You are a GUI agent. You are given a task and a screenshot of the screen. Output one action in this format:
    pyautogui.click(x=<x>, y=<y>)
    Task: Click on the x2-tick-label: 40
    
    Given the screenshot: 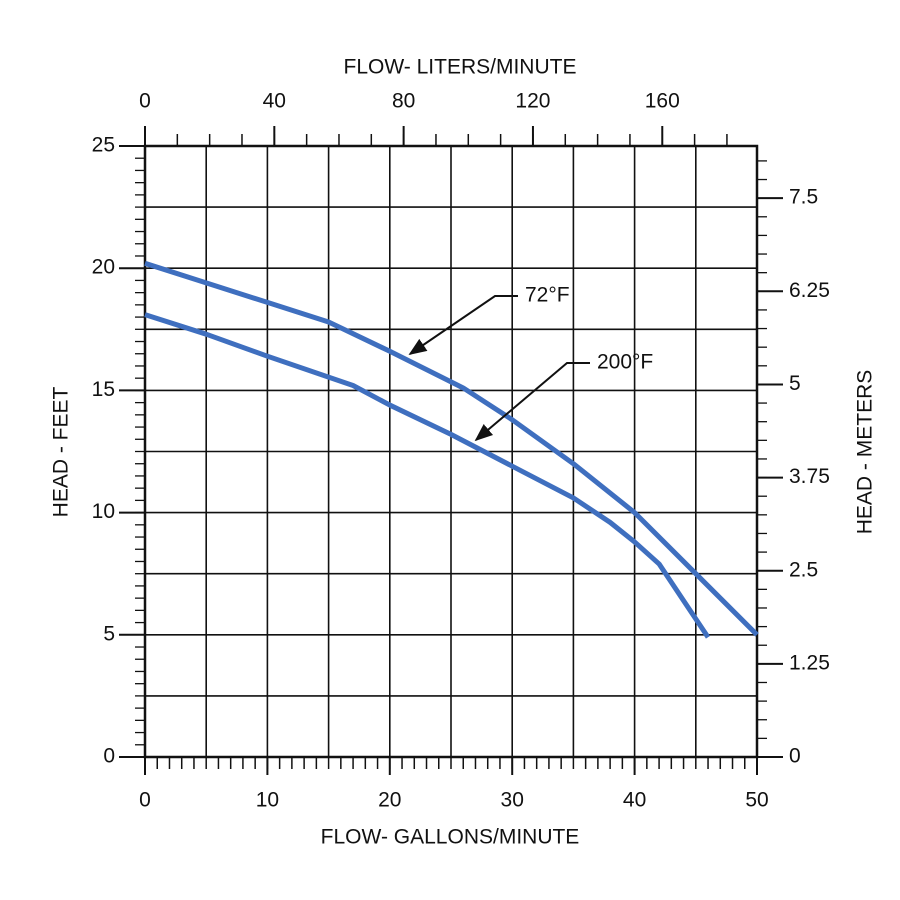 What is the action you would take?
    pyautogui.click(x=274, y=101)
    